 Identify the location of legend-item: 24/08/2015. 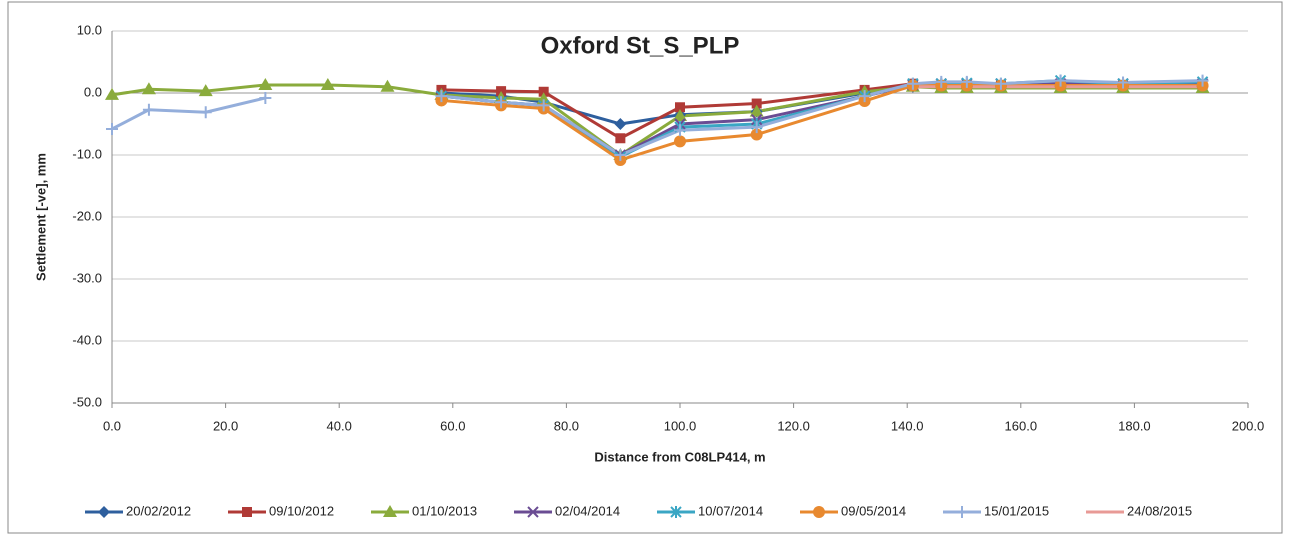
(1139, 510).